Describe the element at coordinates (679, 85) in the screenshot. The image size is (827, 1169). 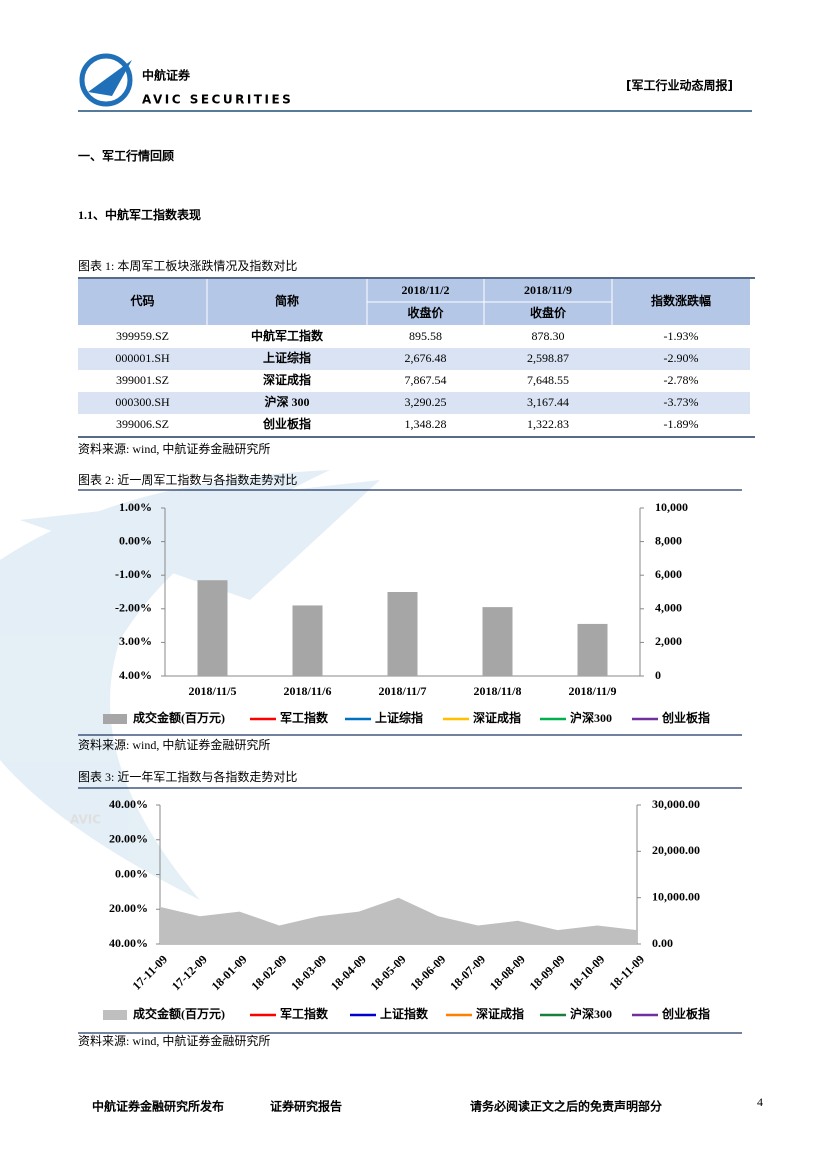
I see `report-type: [军工行业动态周报]` at that location.